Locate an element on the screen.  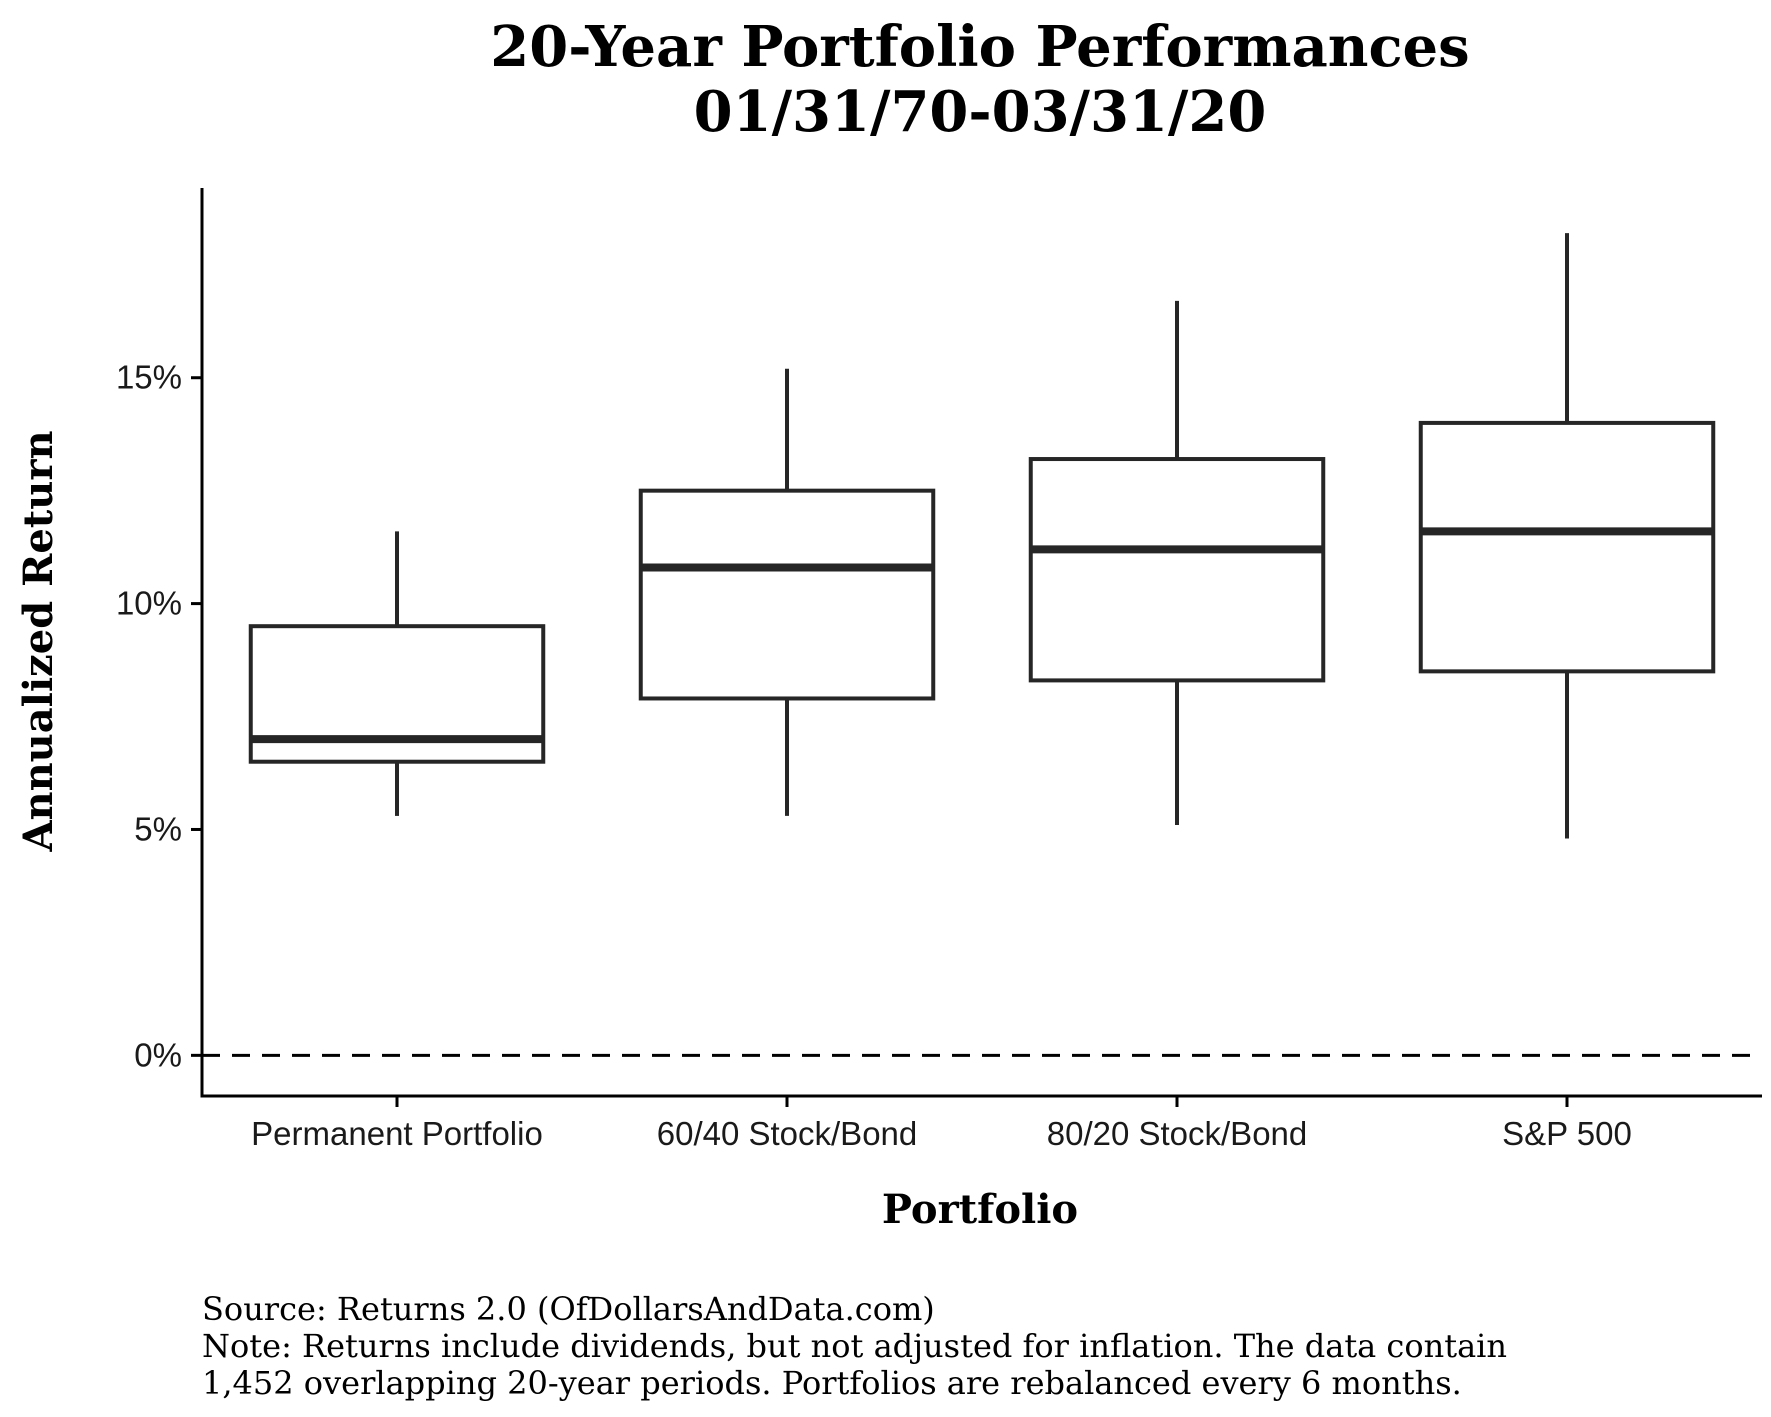
box-60-40-stock-bond is located at coordinates (787, 594).